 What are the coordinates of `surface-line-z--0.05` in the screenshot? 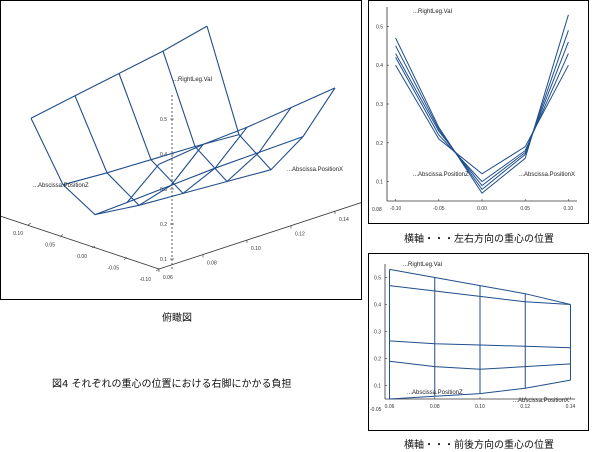 It's located at (215, 170).